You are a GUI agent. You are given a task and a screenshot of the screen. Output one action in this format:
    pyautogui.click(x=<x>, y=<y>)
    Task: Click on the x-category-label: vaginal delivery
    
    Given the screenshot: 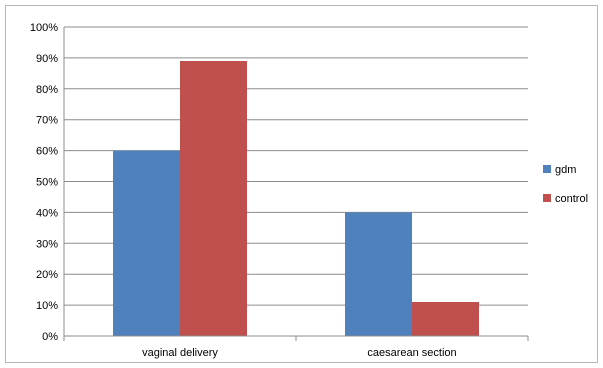 What is the action you would take?
    pyautogui.click(x=180, y=353)
    